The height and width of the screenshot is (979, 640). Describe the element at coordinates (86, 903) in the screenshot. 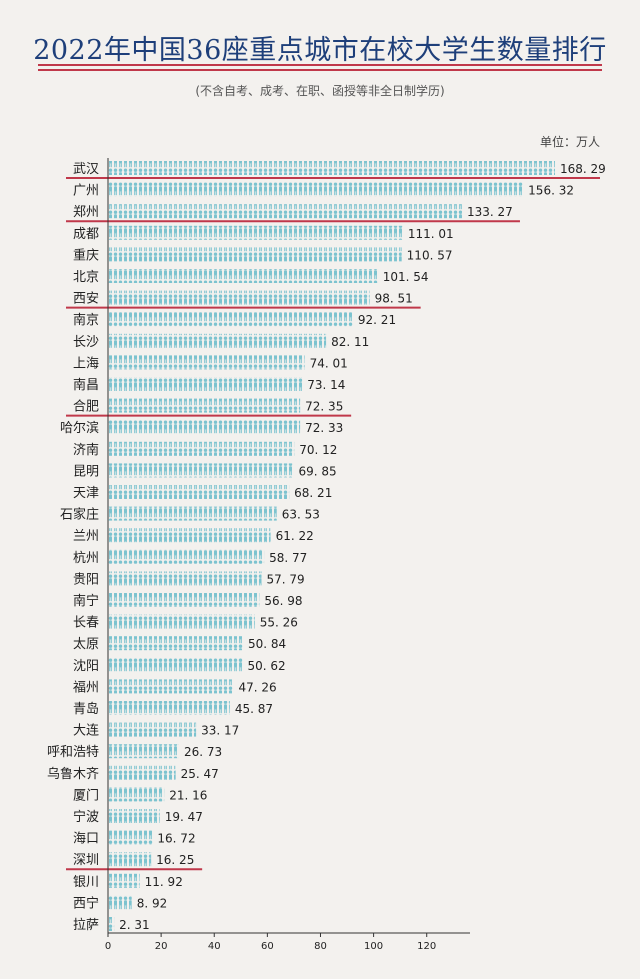

I see `city-label: 西宁` at that location.